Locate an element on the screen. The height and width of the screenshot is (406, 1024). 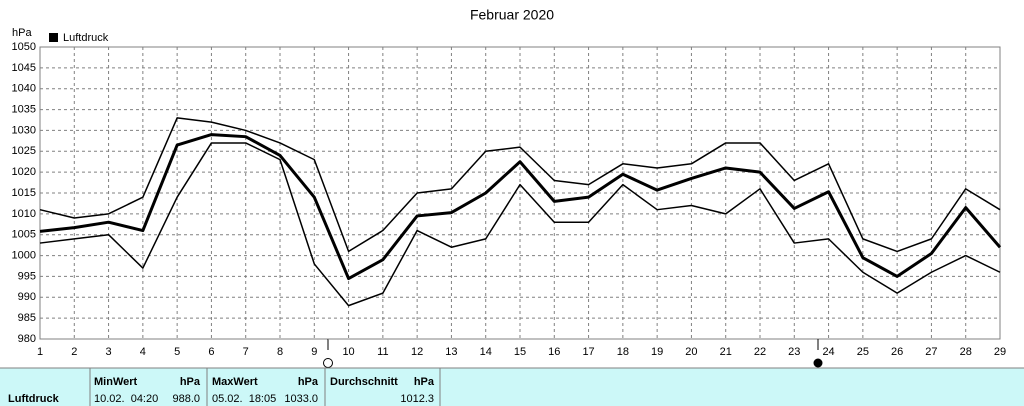
x-tick-label: 13 is located at coordinates (451, 352).